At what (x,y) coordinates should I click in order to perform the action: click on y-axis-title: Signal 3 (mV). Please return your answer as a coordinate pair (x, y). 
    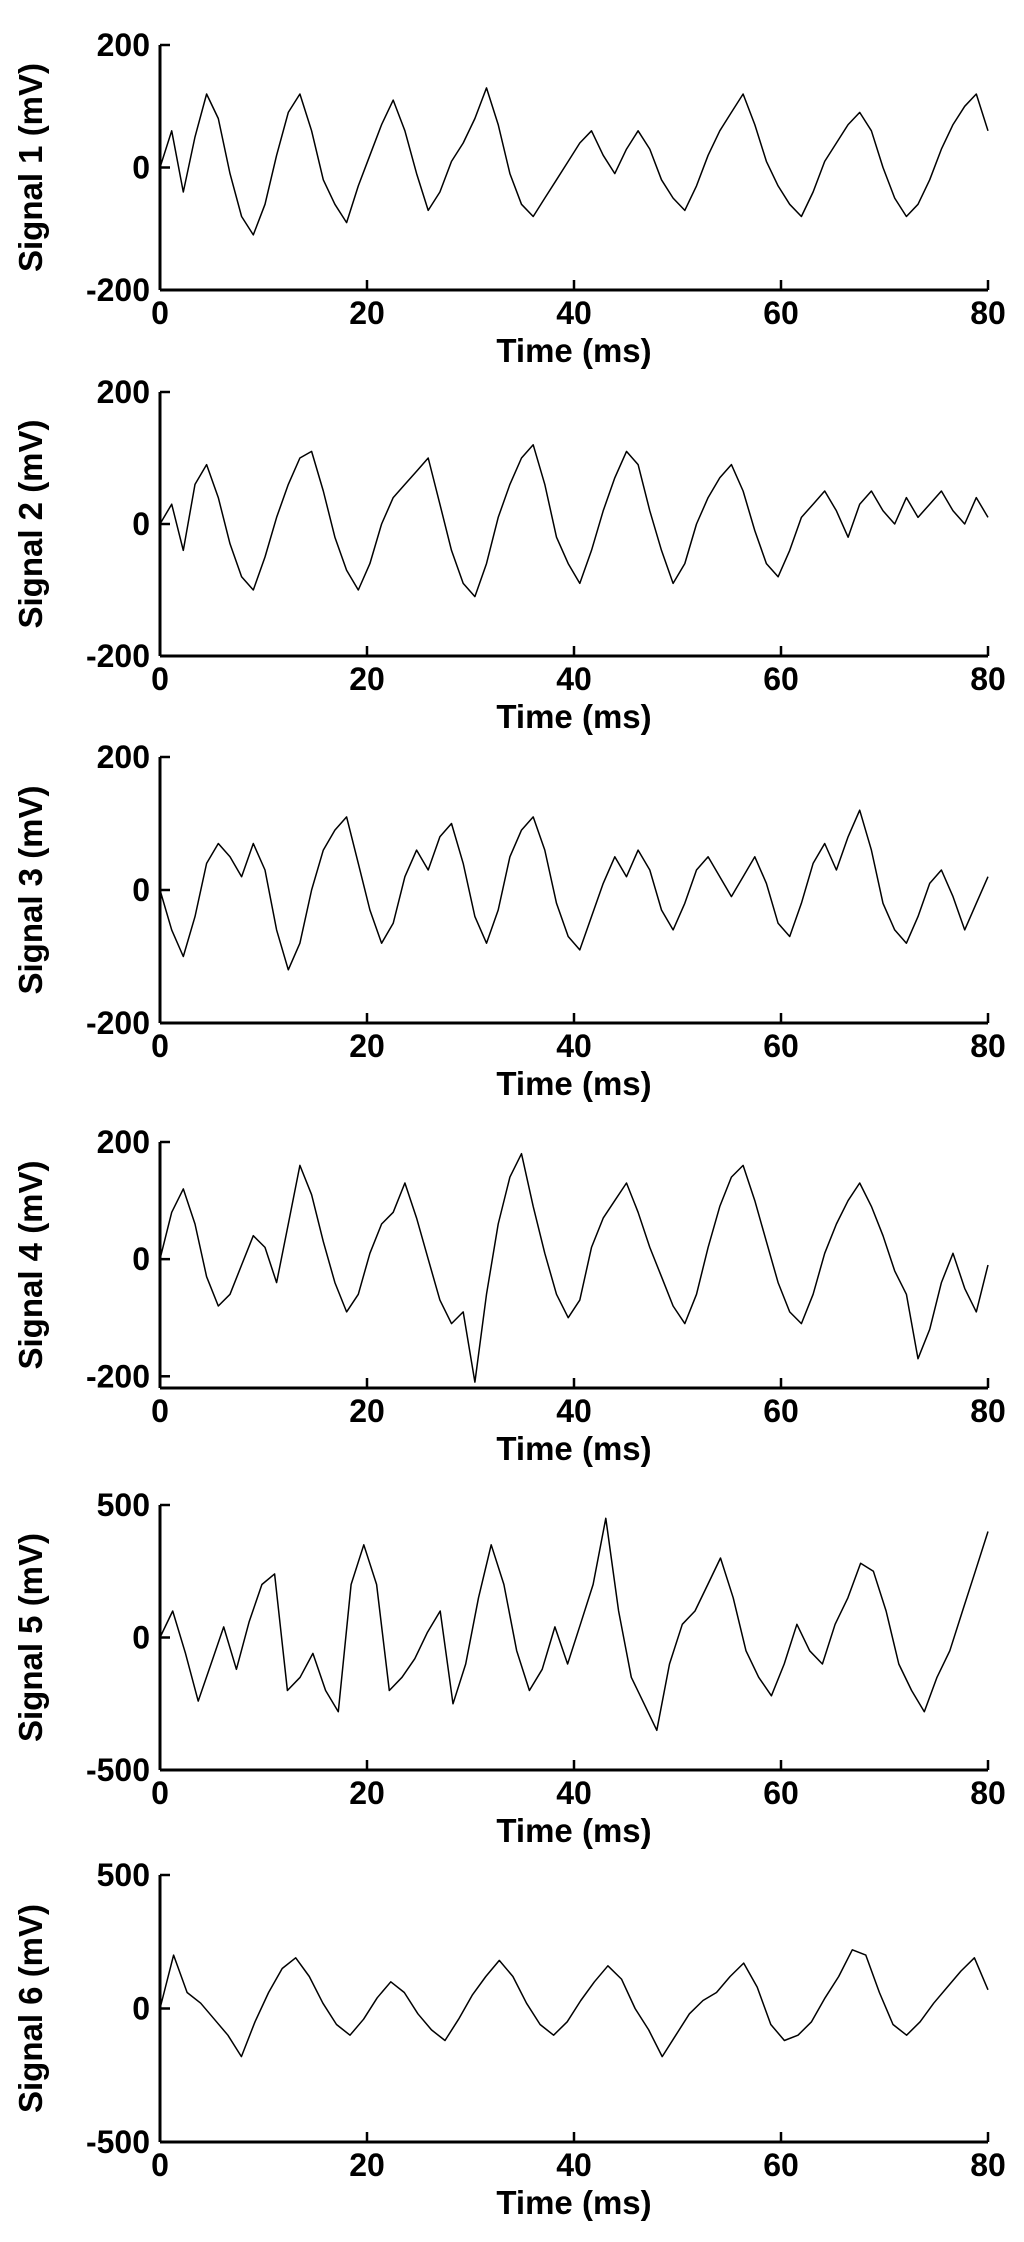
    Looking at the image, I should click on (30, 889).